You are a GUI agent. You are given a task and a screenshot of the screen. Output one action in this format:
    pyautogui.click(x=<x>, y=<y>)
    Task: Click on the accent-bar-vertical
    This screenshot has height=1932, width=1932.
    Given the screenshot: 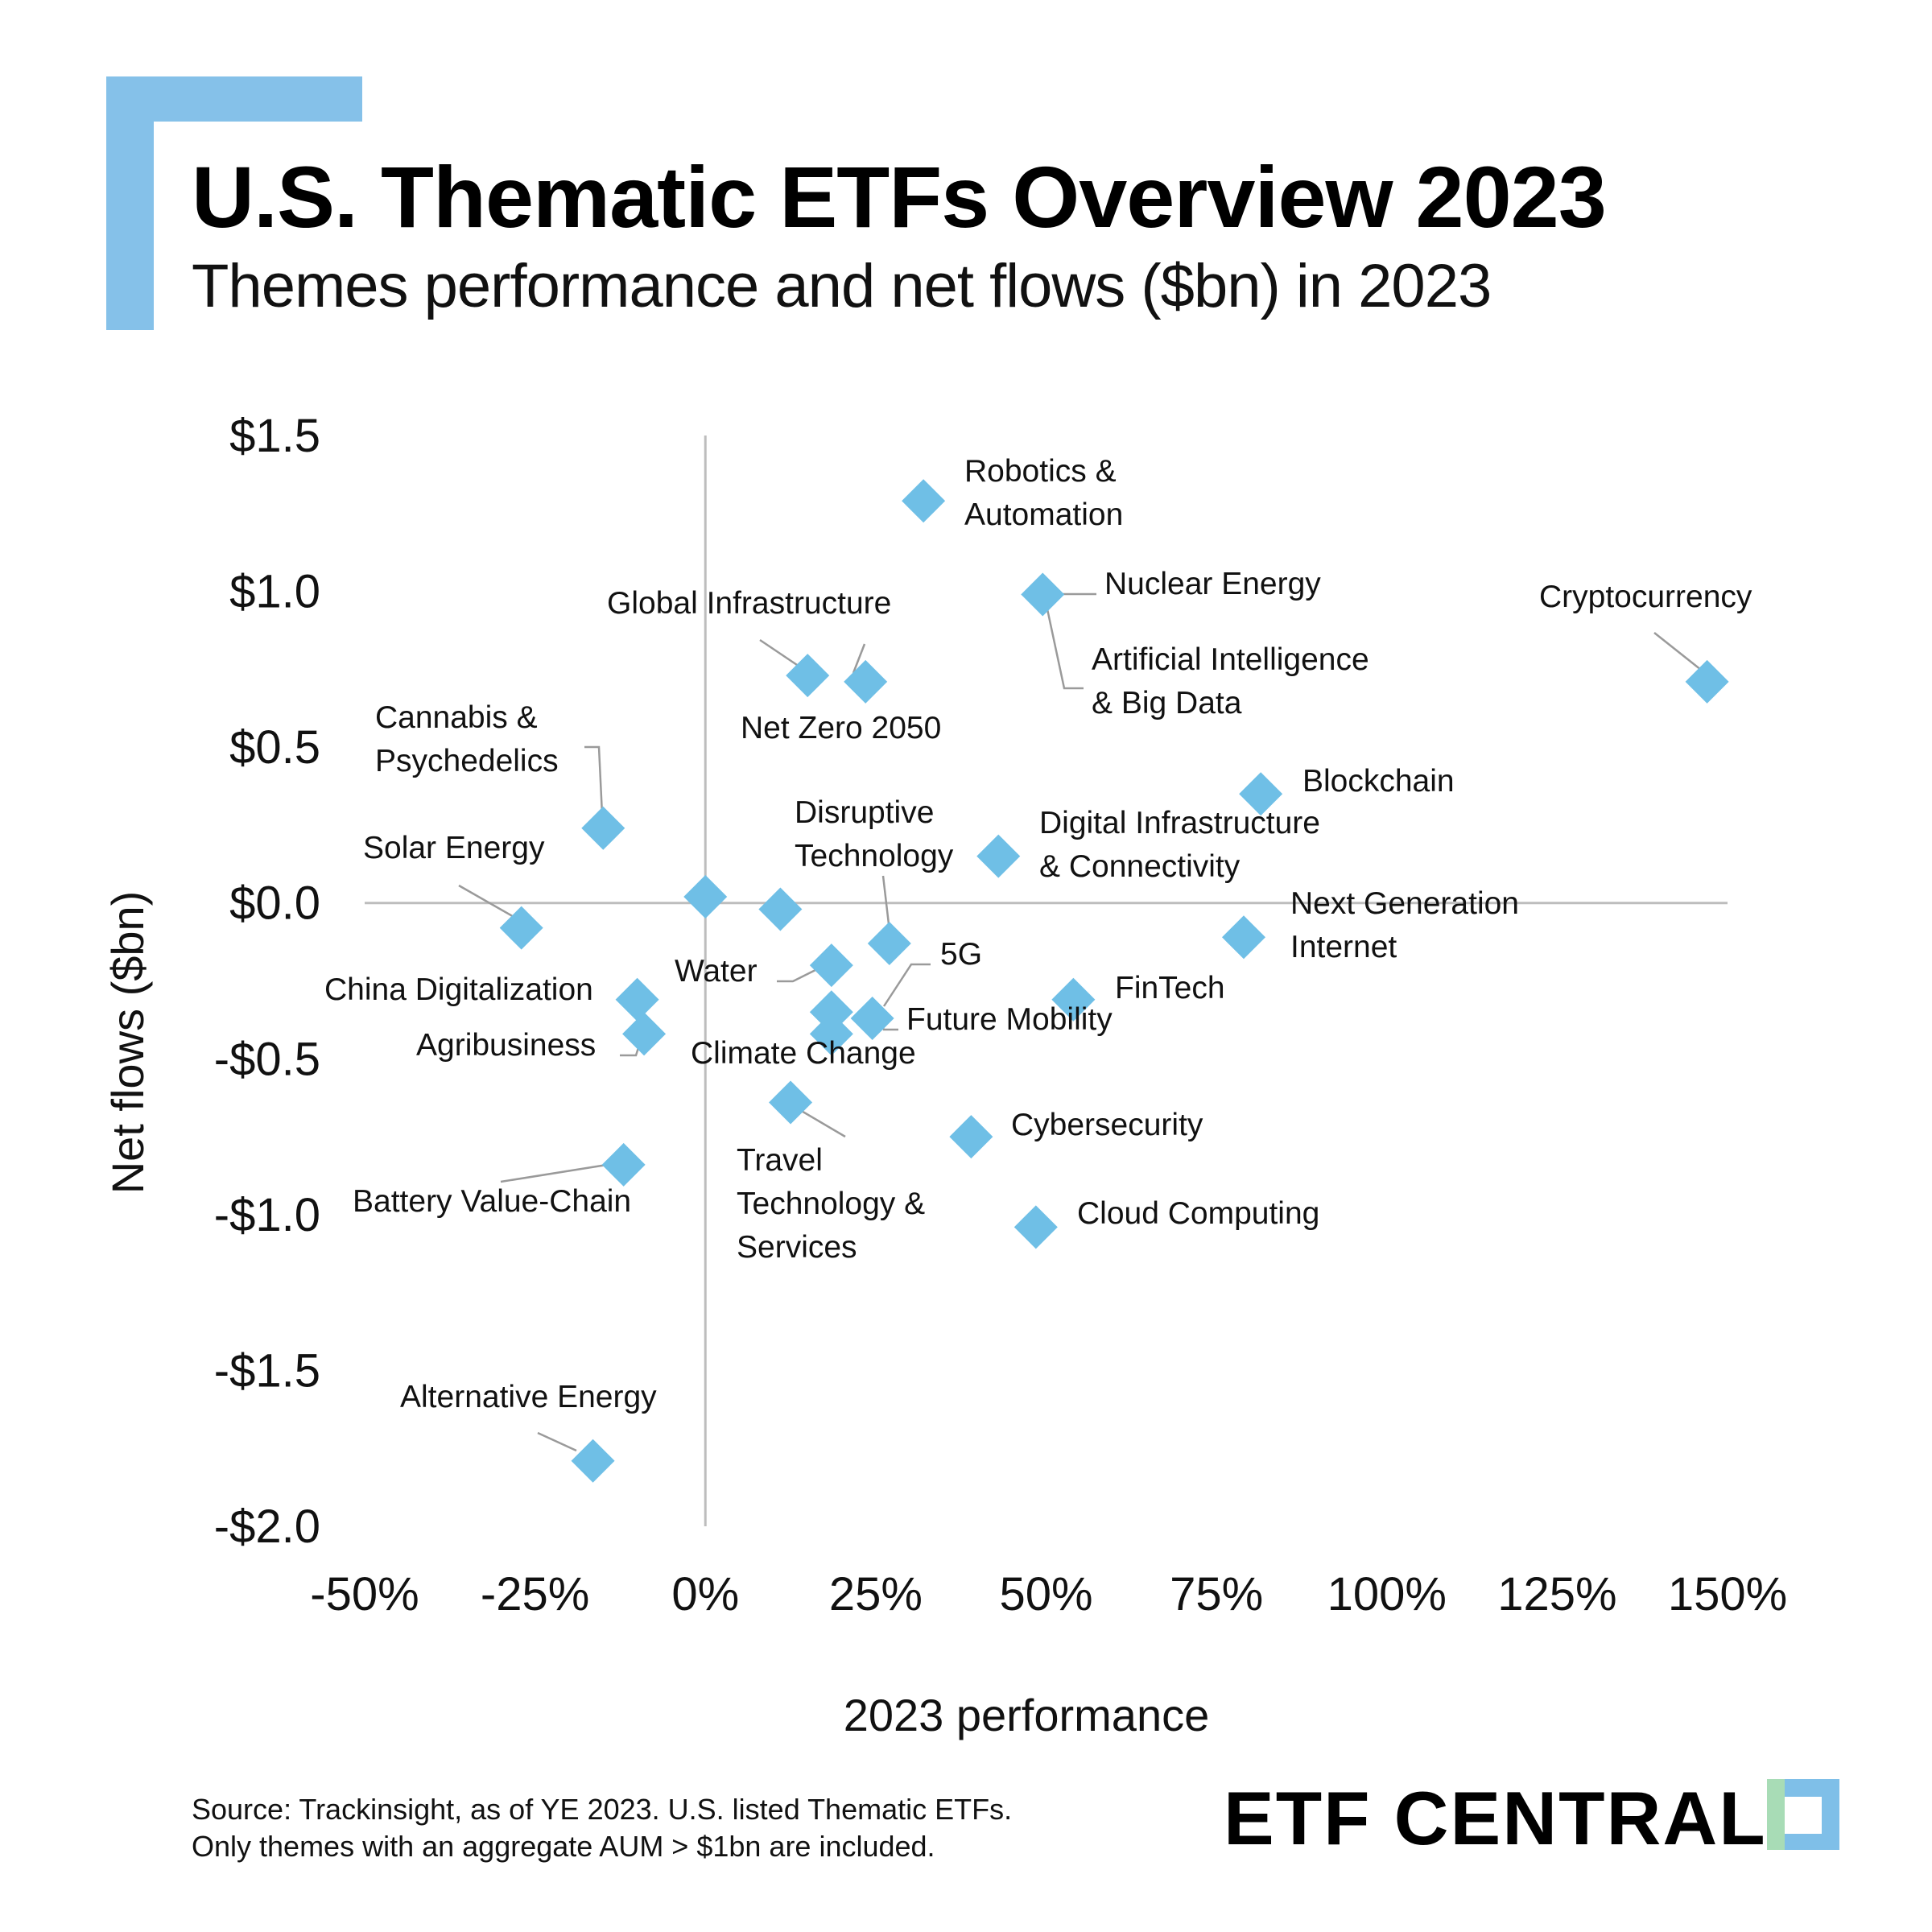 What is the action you would take?
    pyautogui.click(x=130, y=203)
    